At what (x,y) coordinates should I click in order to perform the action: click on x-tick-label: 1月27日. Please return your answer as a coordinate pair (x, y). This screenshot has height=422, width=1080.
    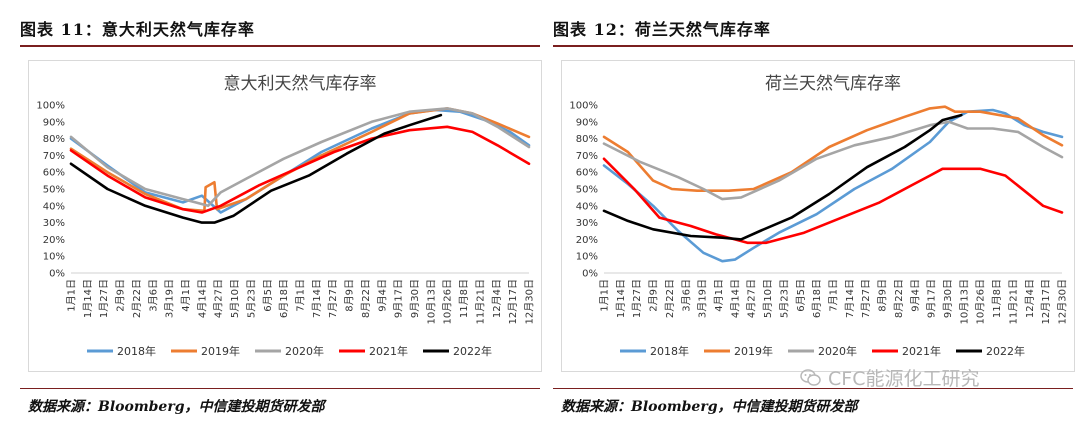
    Looking at the image, I should click on (104, 298).